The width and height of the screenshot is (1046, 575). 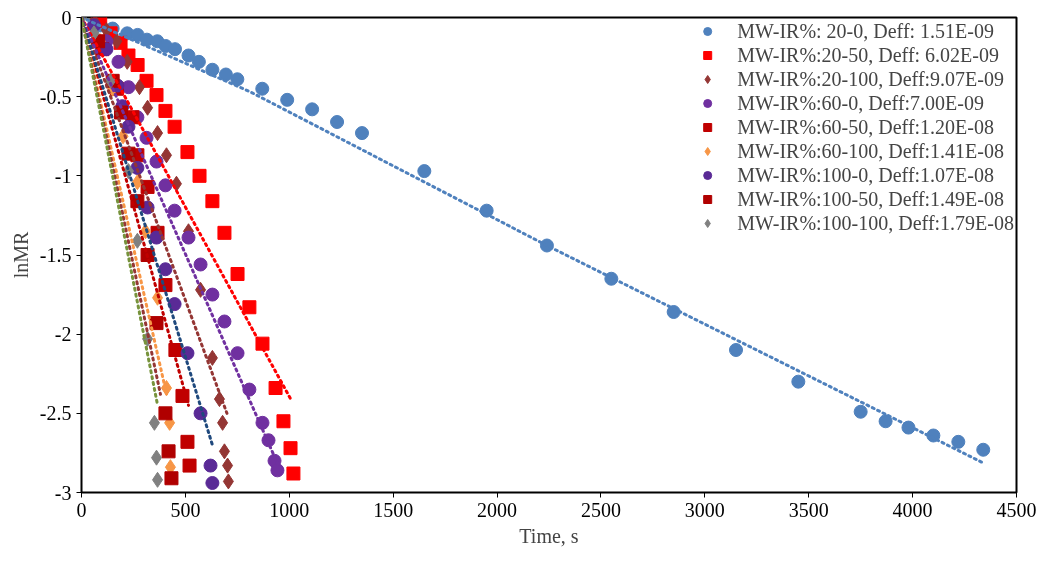 I want to click on x-tick-label: 2500, so click(x=600, y=509).